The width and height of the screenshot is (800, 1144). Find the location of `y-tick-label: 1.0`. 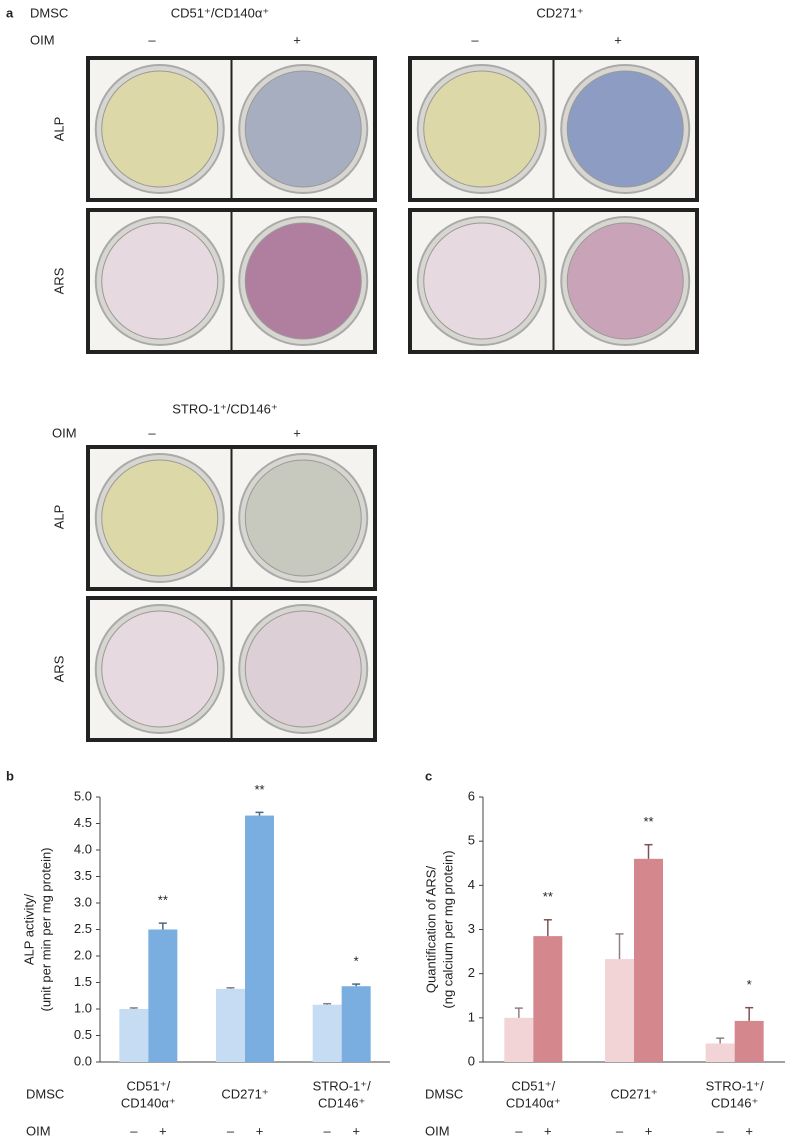

y-tick-label: 1.0 is located at coordinates (83, 1007).